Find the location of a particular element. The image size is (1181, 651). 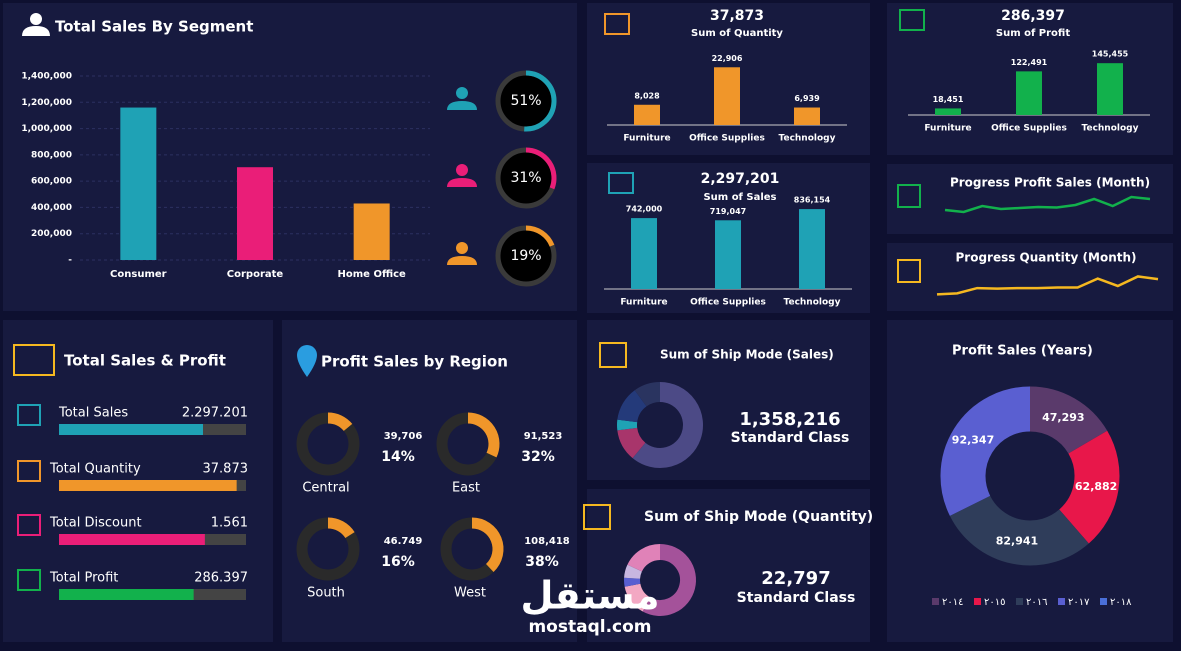

x-tick-label: Consumer is located at coordinates (138, 274).